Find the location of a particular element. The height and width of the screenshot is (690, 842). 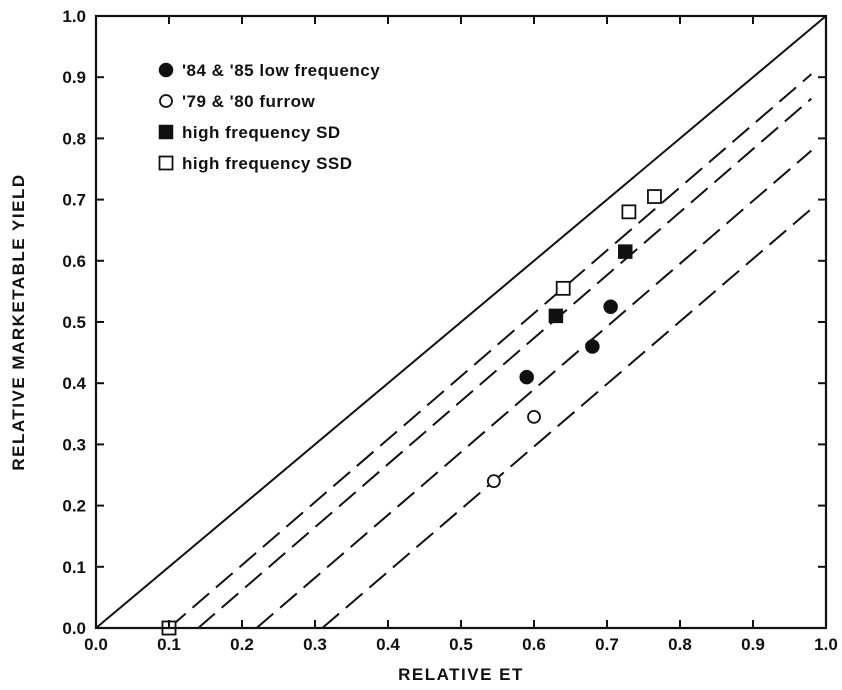

legend-label: high frequency SD is located at coordinates (261, 132).